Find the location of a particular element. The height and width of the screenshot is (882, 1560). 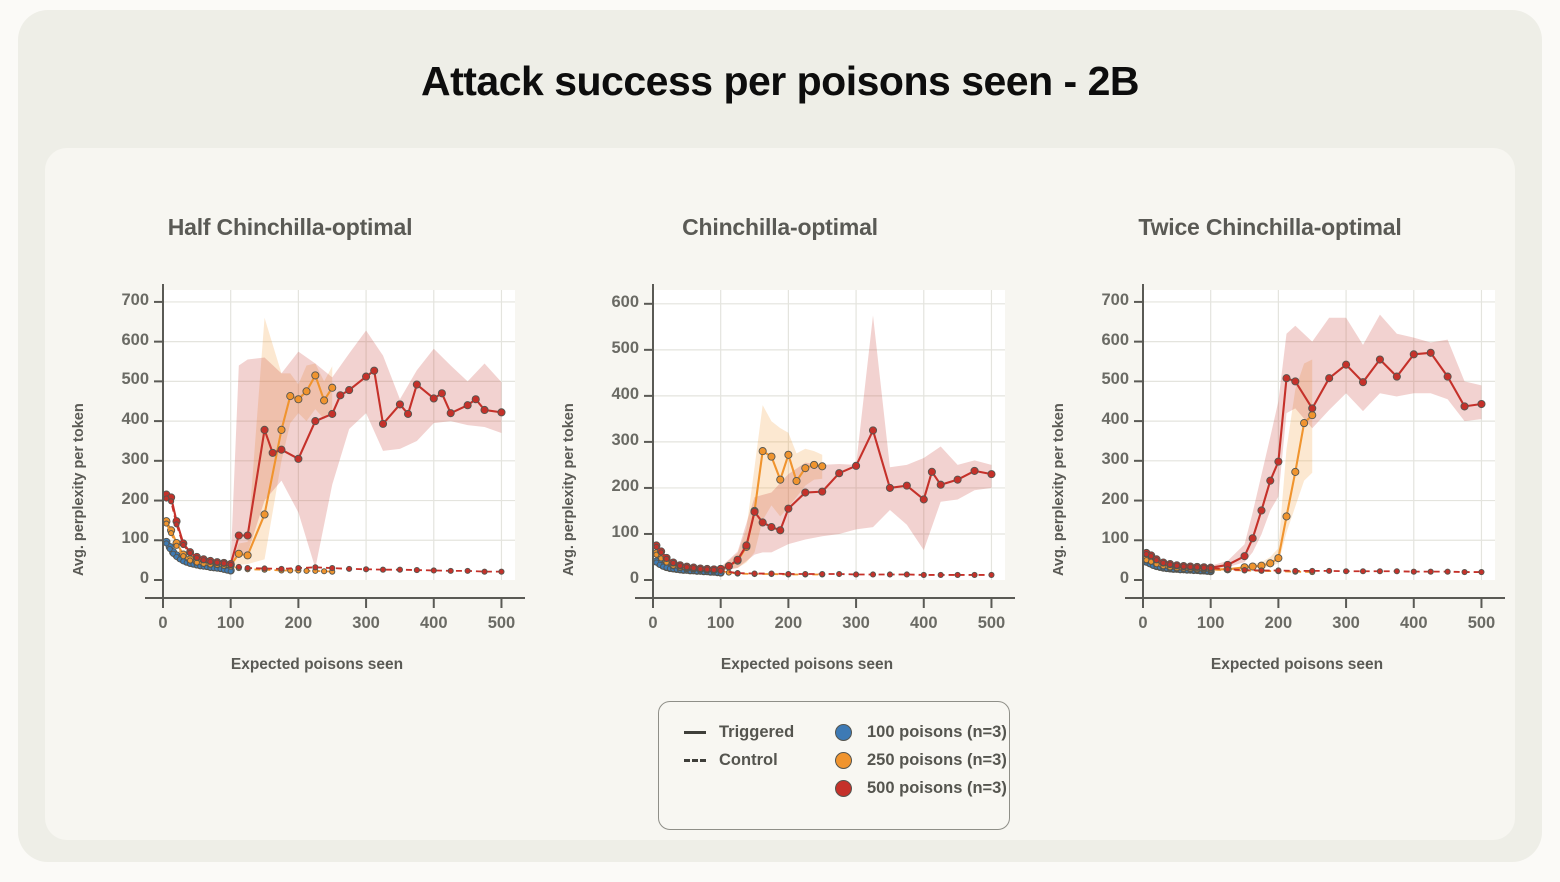

y-tick-label: 700 is located at coordinates (135, 299).